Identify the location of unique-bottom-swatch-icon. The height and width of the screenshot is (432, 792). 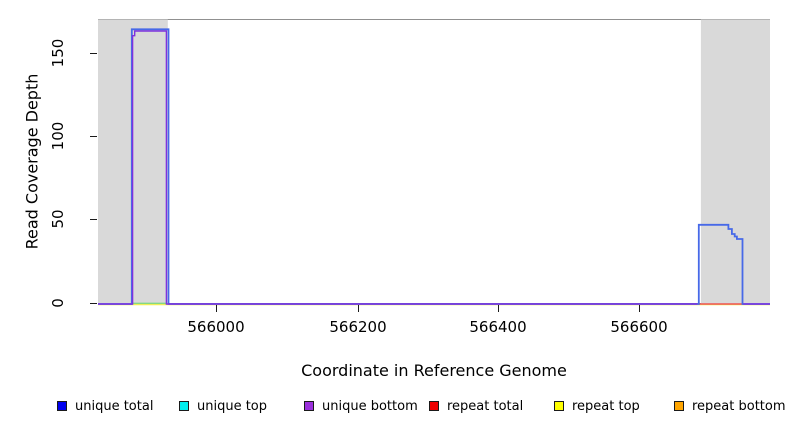
(309, 406).